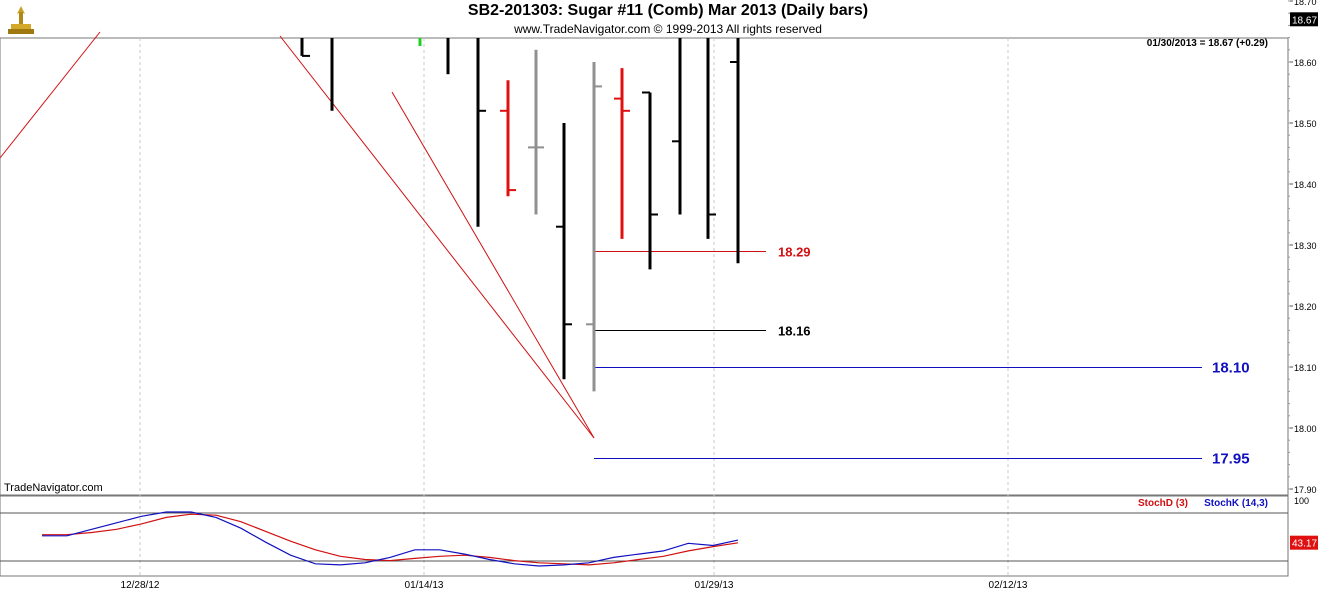  I want to click on stochastic-layer: 100 43.17, so click(659, 531).